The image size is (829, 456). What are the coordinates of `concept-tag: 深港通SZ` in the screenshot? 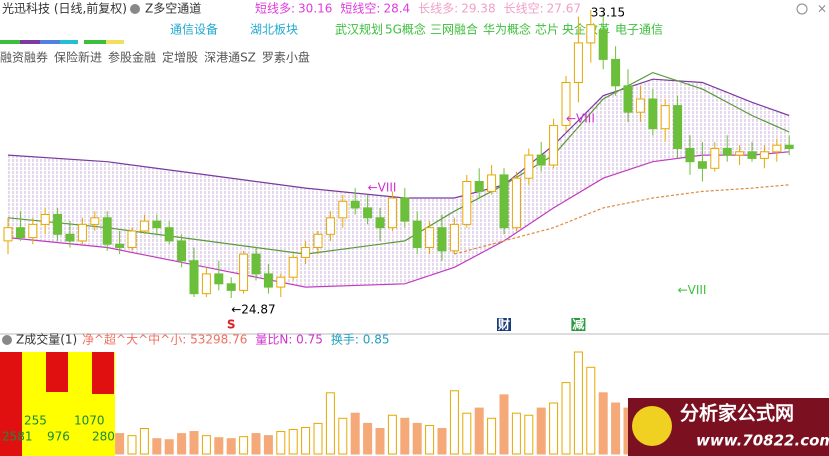 It's located at (230, 58).